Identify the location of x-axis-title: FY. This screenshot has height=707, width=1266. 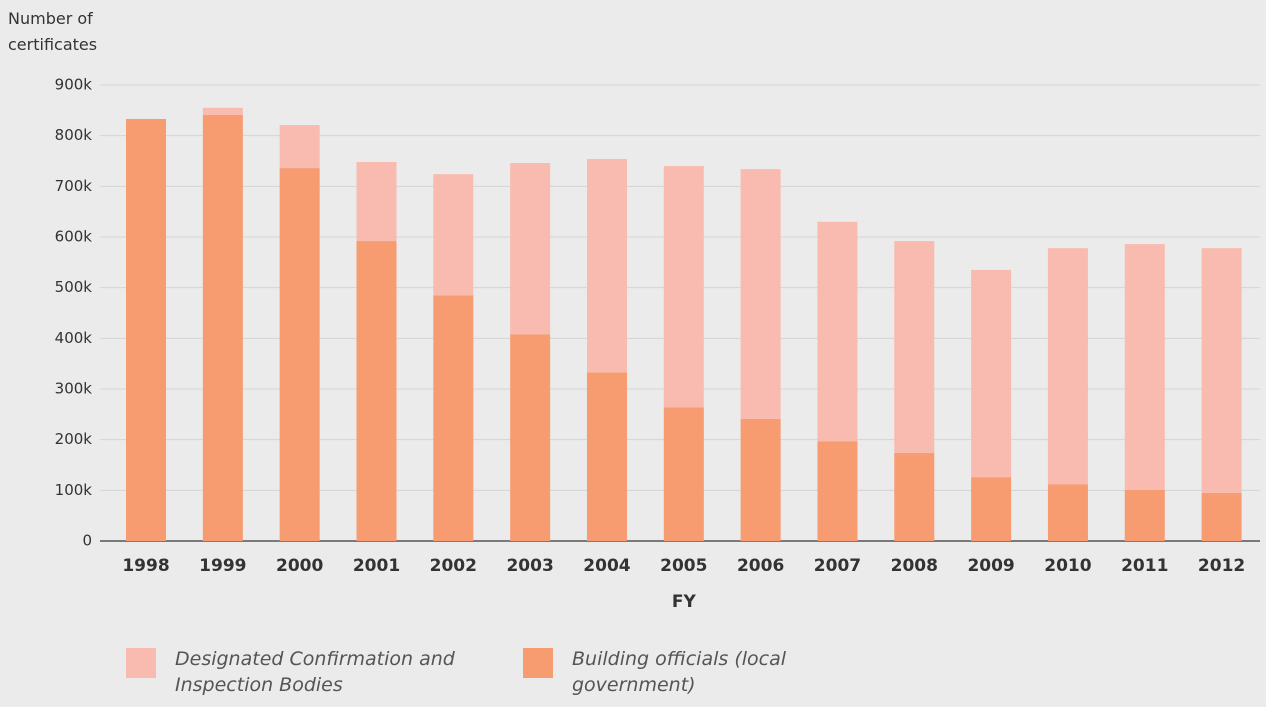
(684, 602).